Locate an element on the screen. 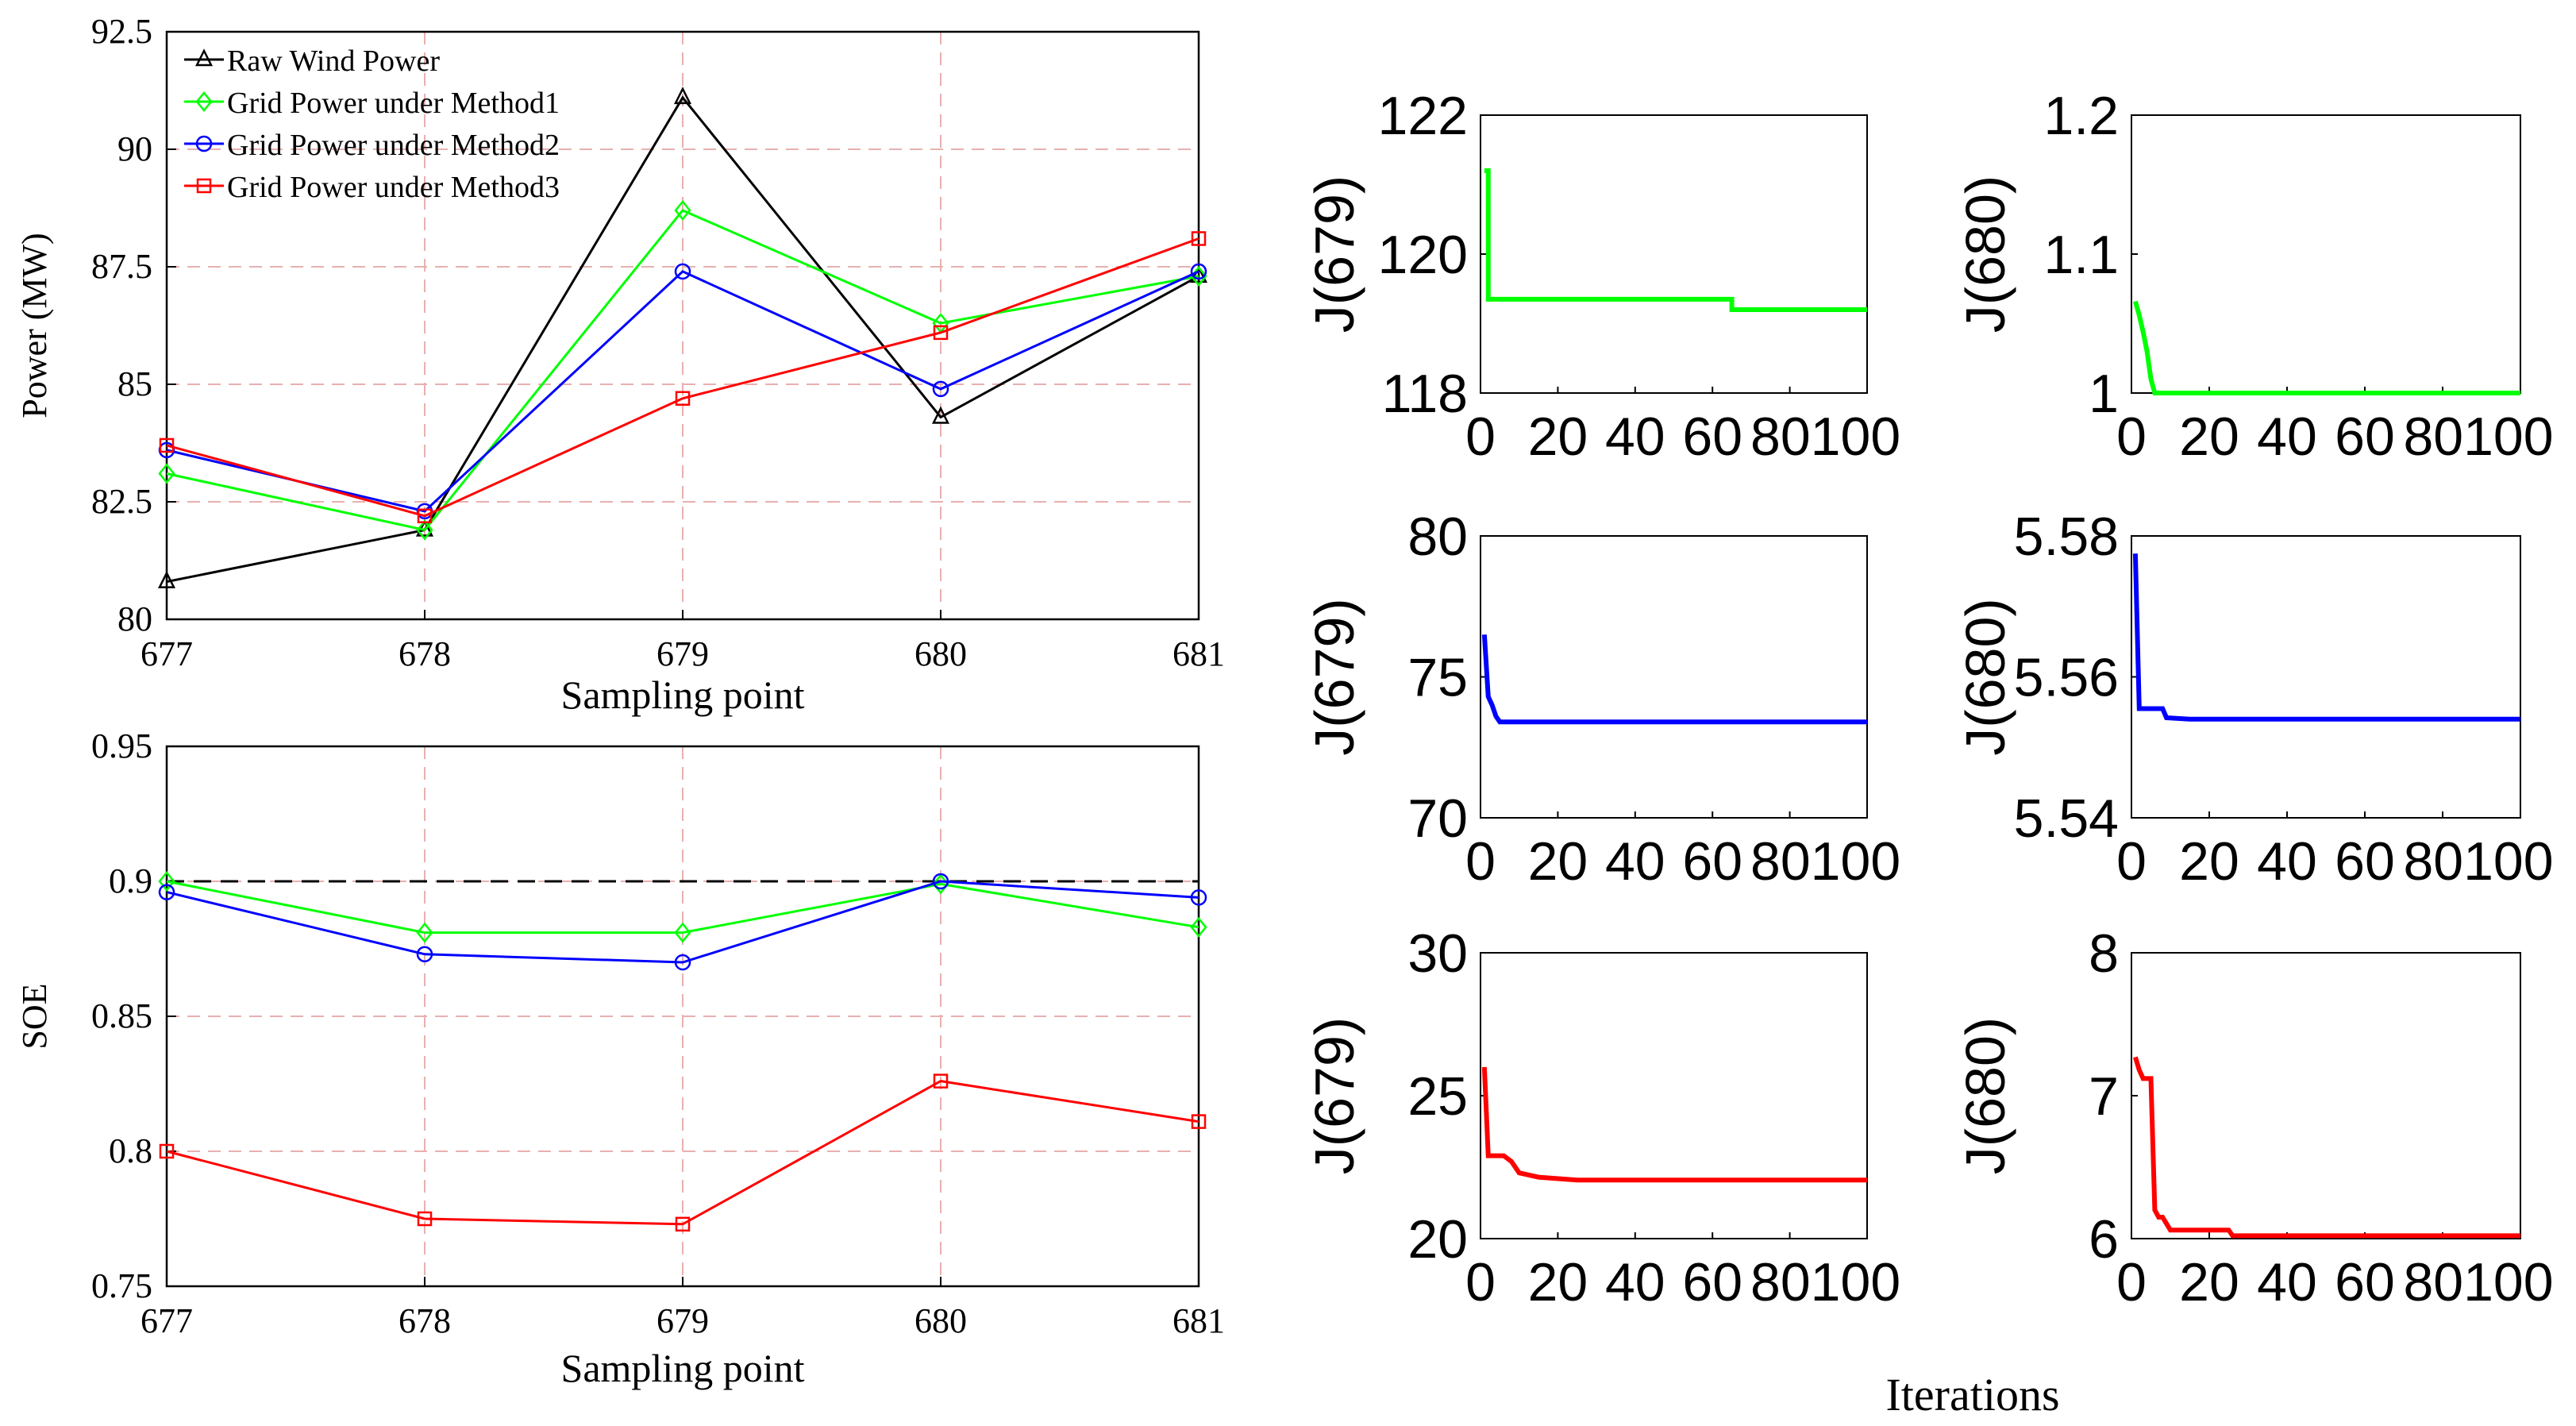 This screenshot has width=2576, height=1426. y-tick-label: 5.58 is located at coordinates (2066, 537).